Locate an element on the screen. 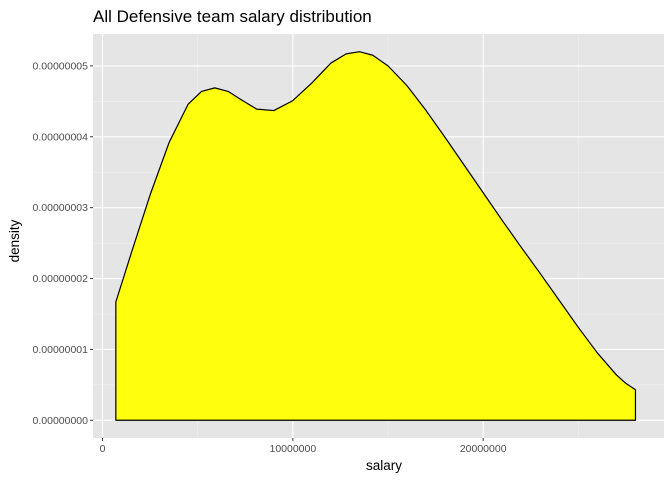  x-tick-label: 0 is located at coordinates (103, 449).